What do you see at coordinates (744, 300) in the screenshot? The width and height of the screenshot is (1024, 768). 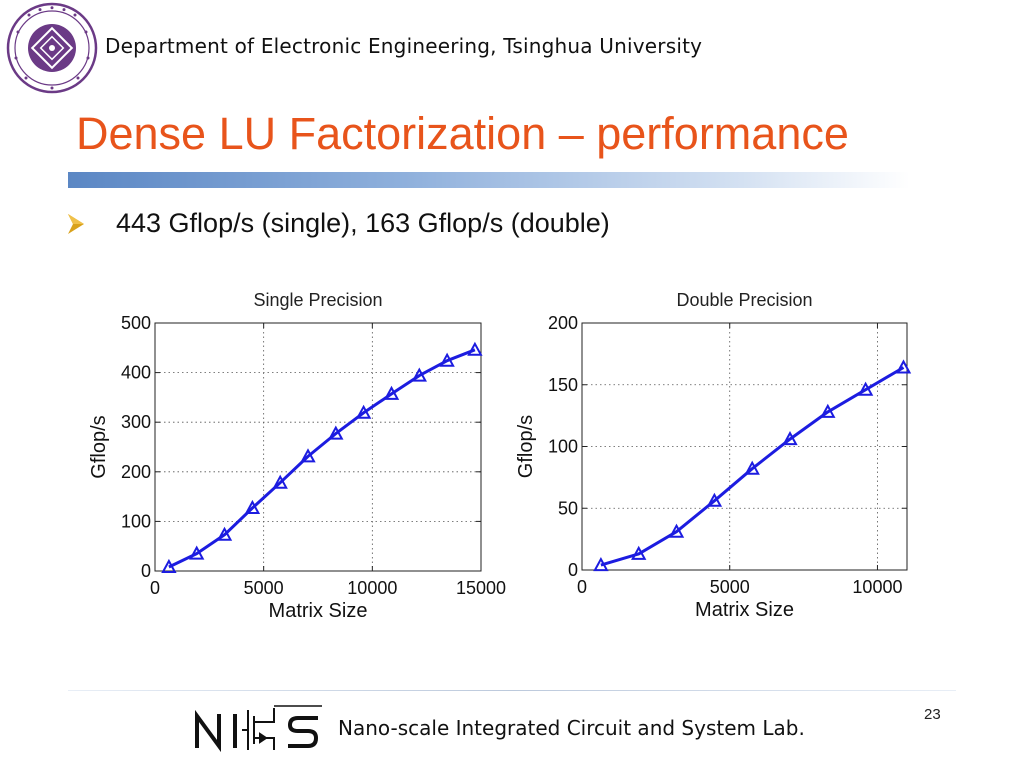 I see `chart-title: Double Precision` at bounding box center [744, 300].